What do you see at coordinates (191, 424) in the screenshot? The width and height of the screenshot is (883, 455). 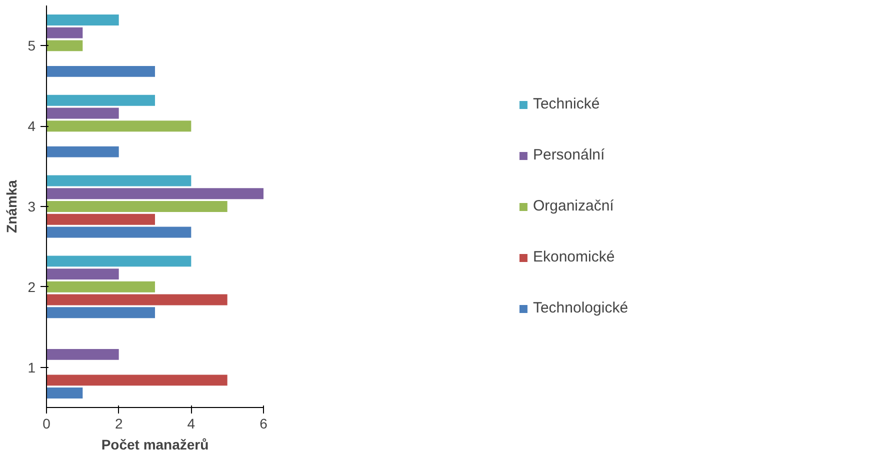 I see `x-tick-label: 4` at bounding box center [191, 424].